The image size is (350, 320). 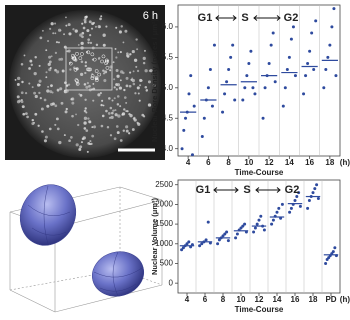 What do you see at coordinates (141, 193) in the screenshot?
I see `wire` at bounding box center [141, 193].